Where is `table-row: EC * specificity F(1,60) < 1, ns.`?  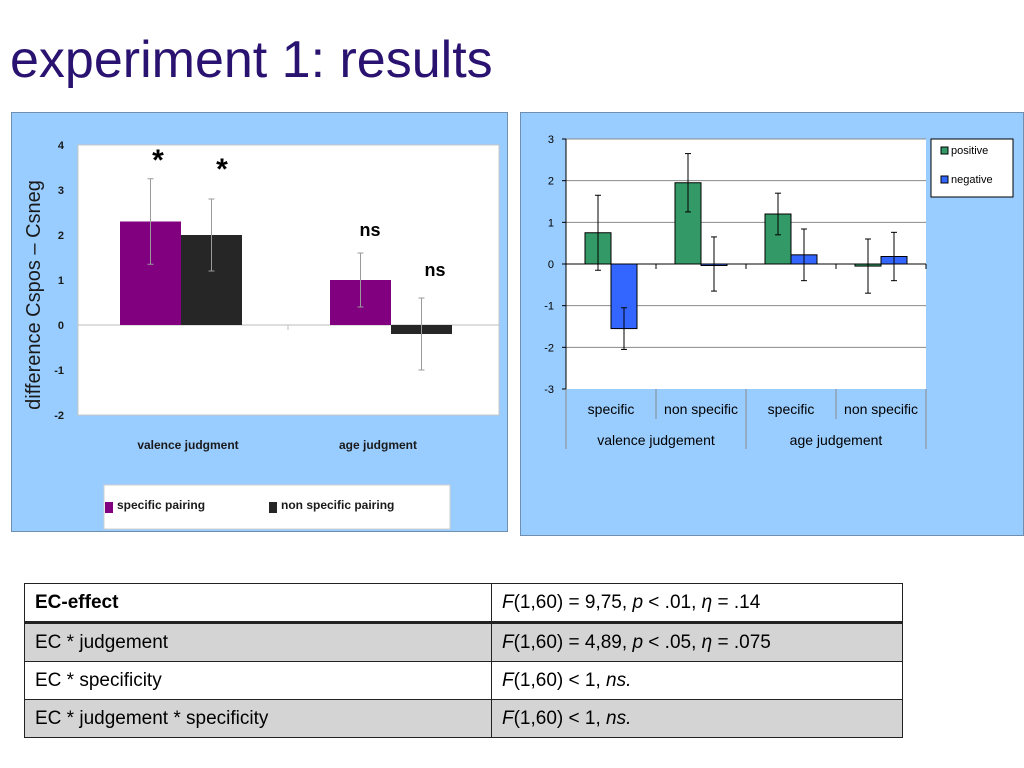
table-row: EC * specificity F(1,60) < 1, ns. is located at coordinates (463, 680).